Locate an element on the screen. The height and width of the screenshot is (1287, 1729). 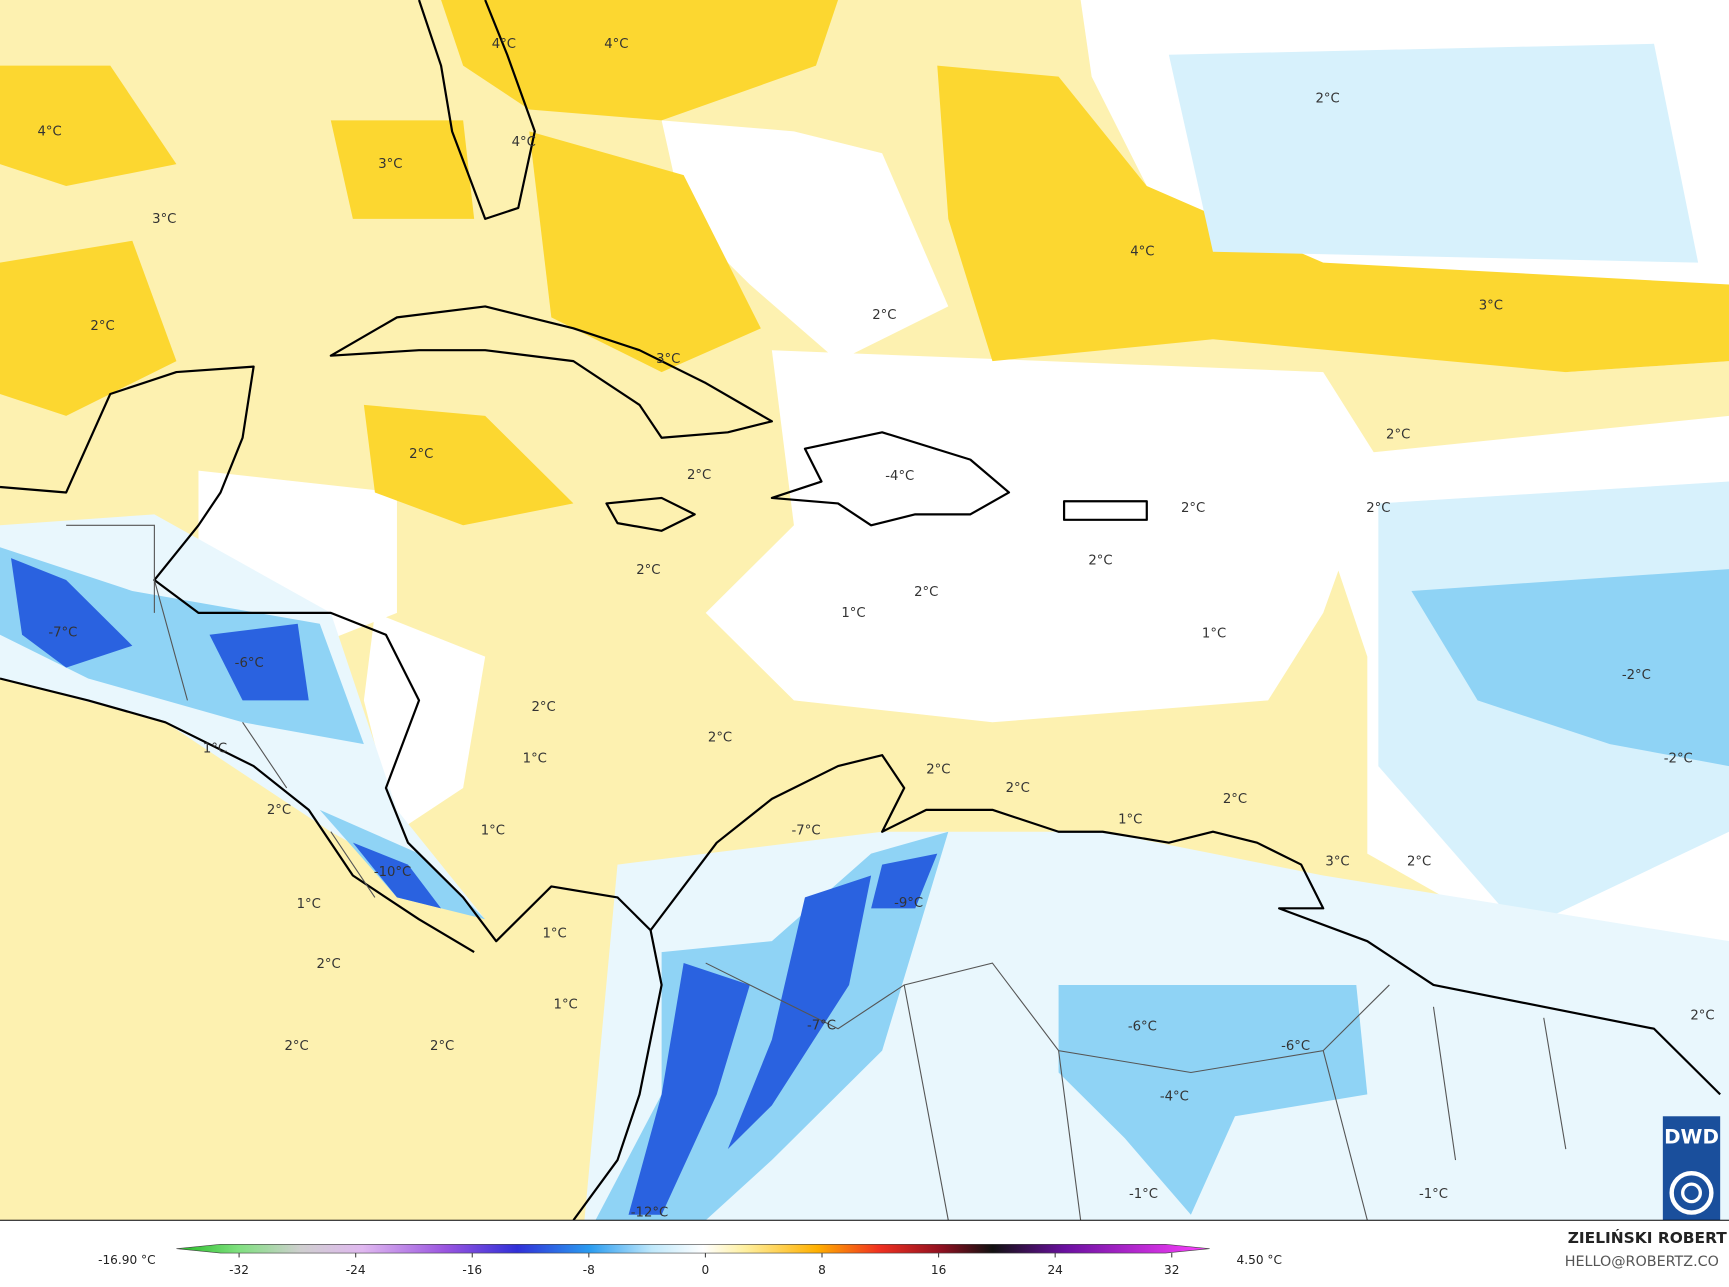
contact: HELLO@ROBERTZ.CO is located at coordinates (1642, 1262).